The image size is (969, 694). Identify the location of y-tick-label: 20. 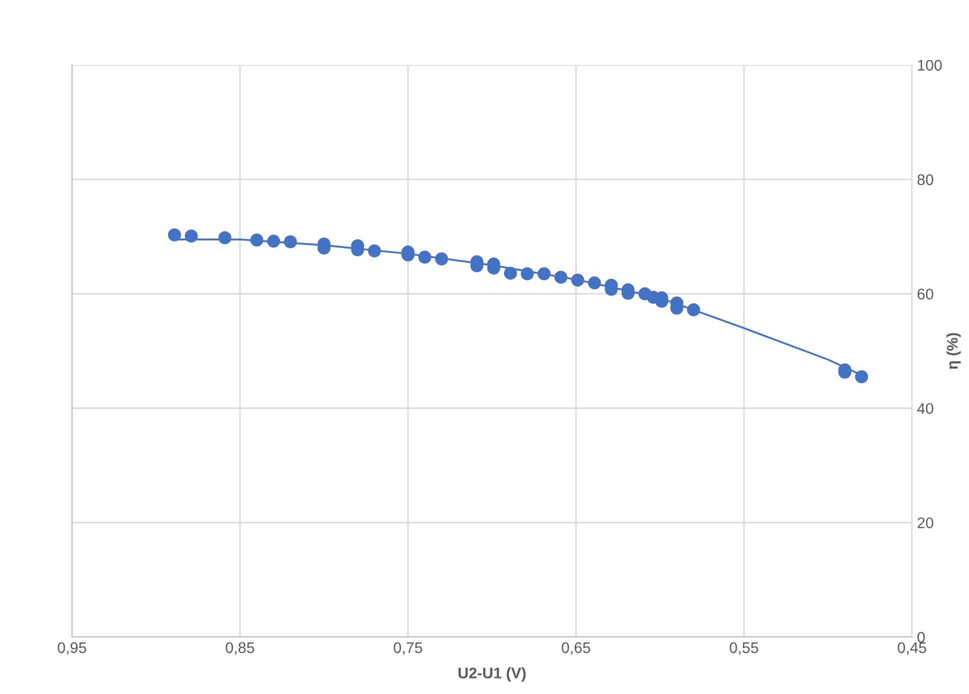
(926, 522).